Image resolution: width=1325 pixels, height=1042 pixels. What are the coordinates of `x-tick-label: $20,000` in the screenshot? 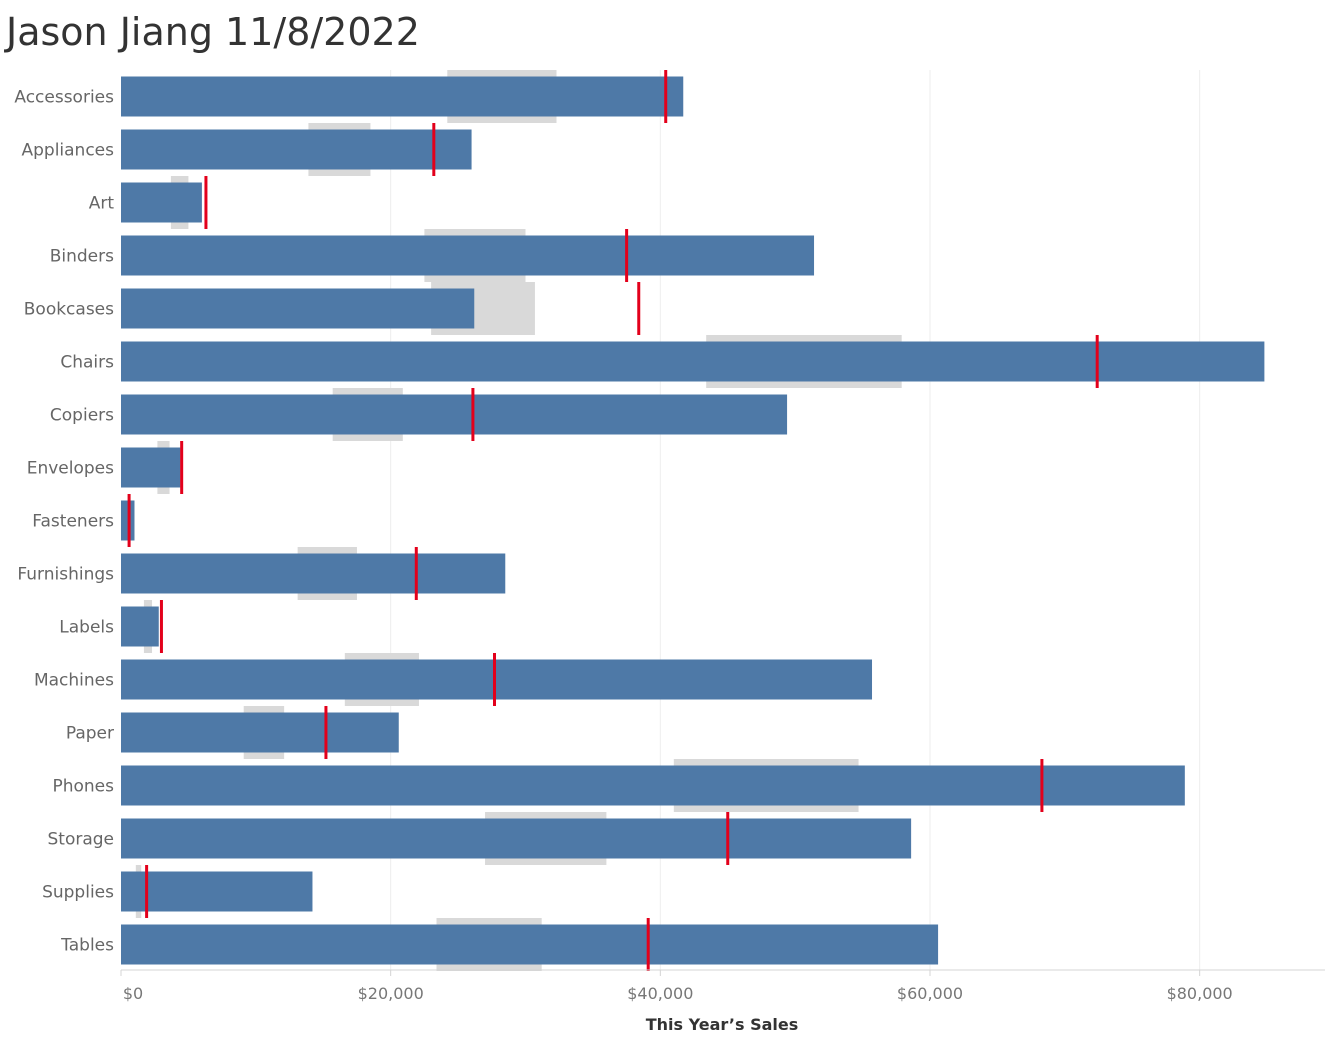 It's located at (391, 993).